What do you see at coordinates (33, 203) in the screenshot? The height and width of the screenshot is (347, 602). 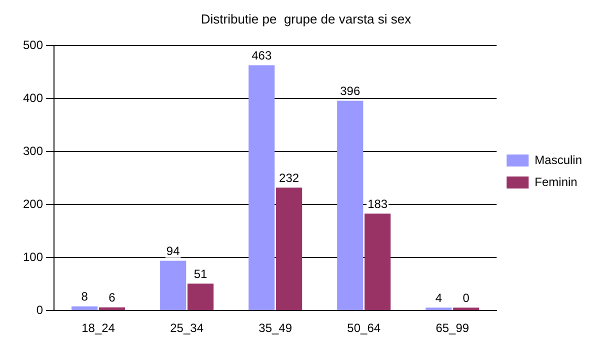 I see `y-tick-label: 200` at bounding box center [33, 203].